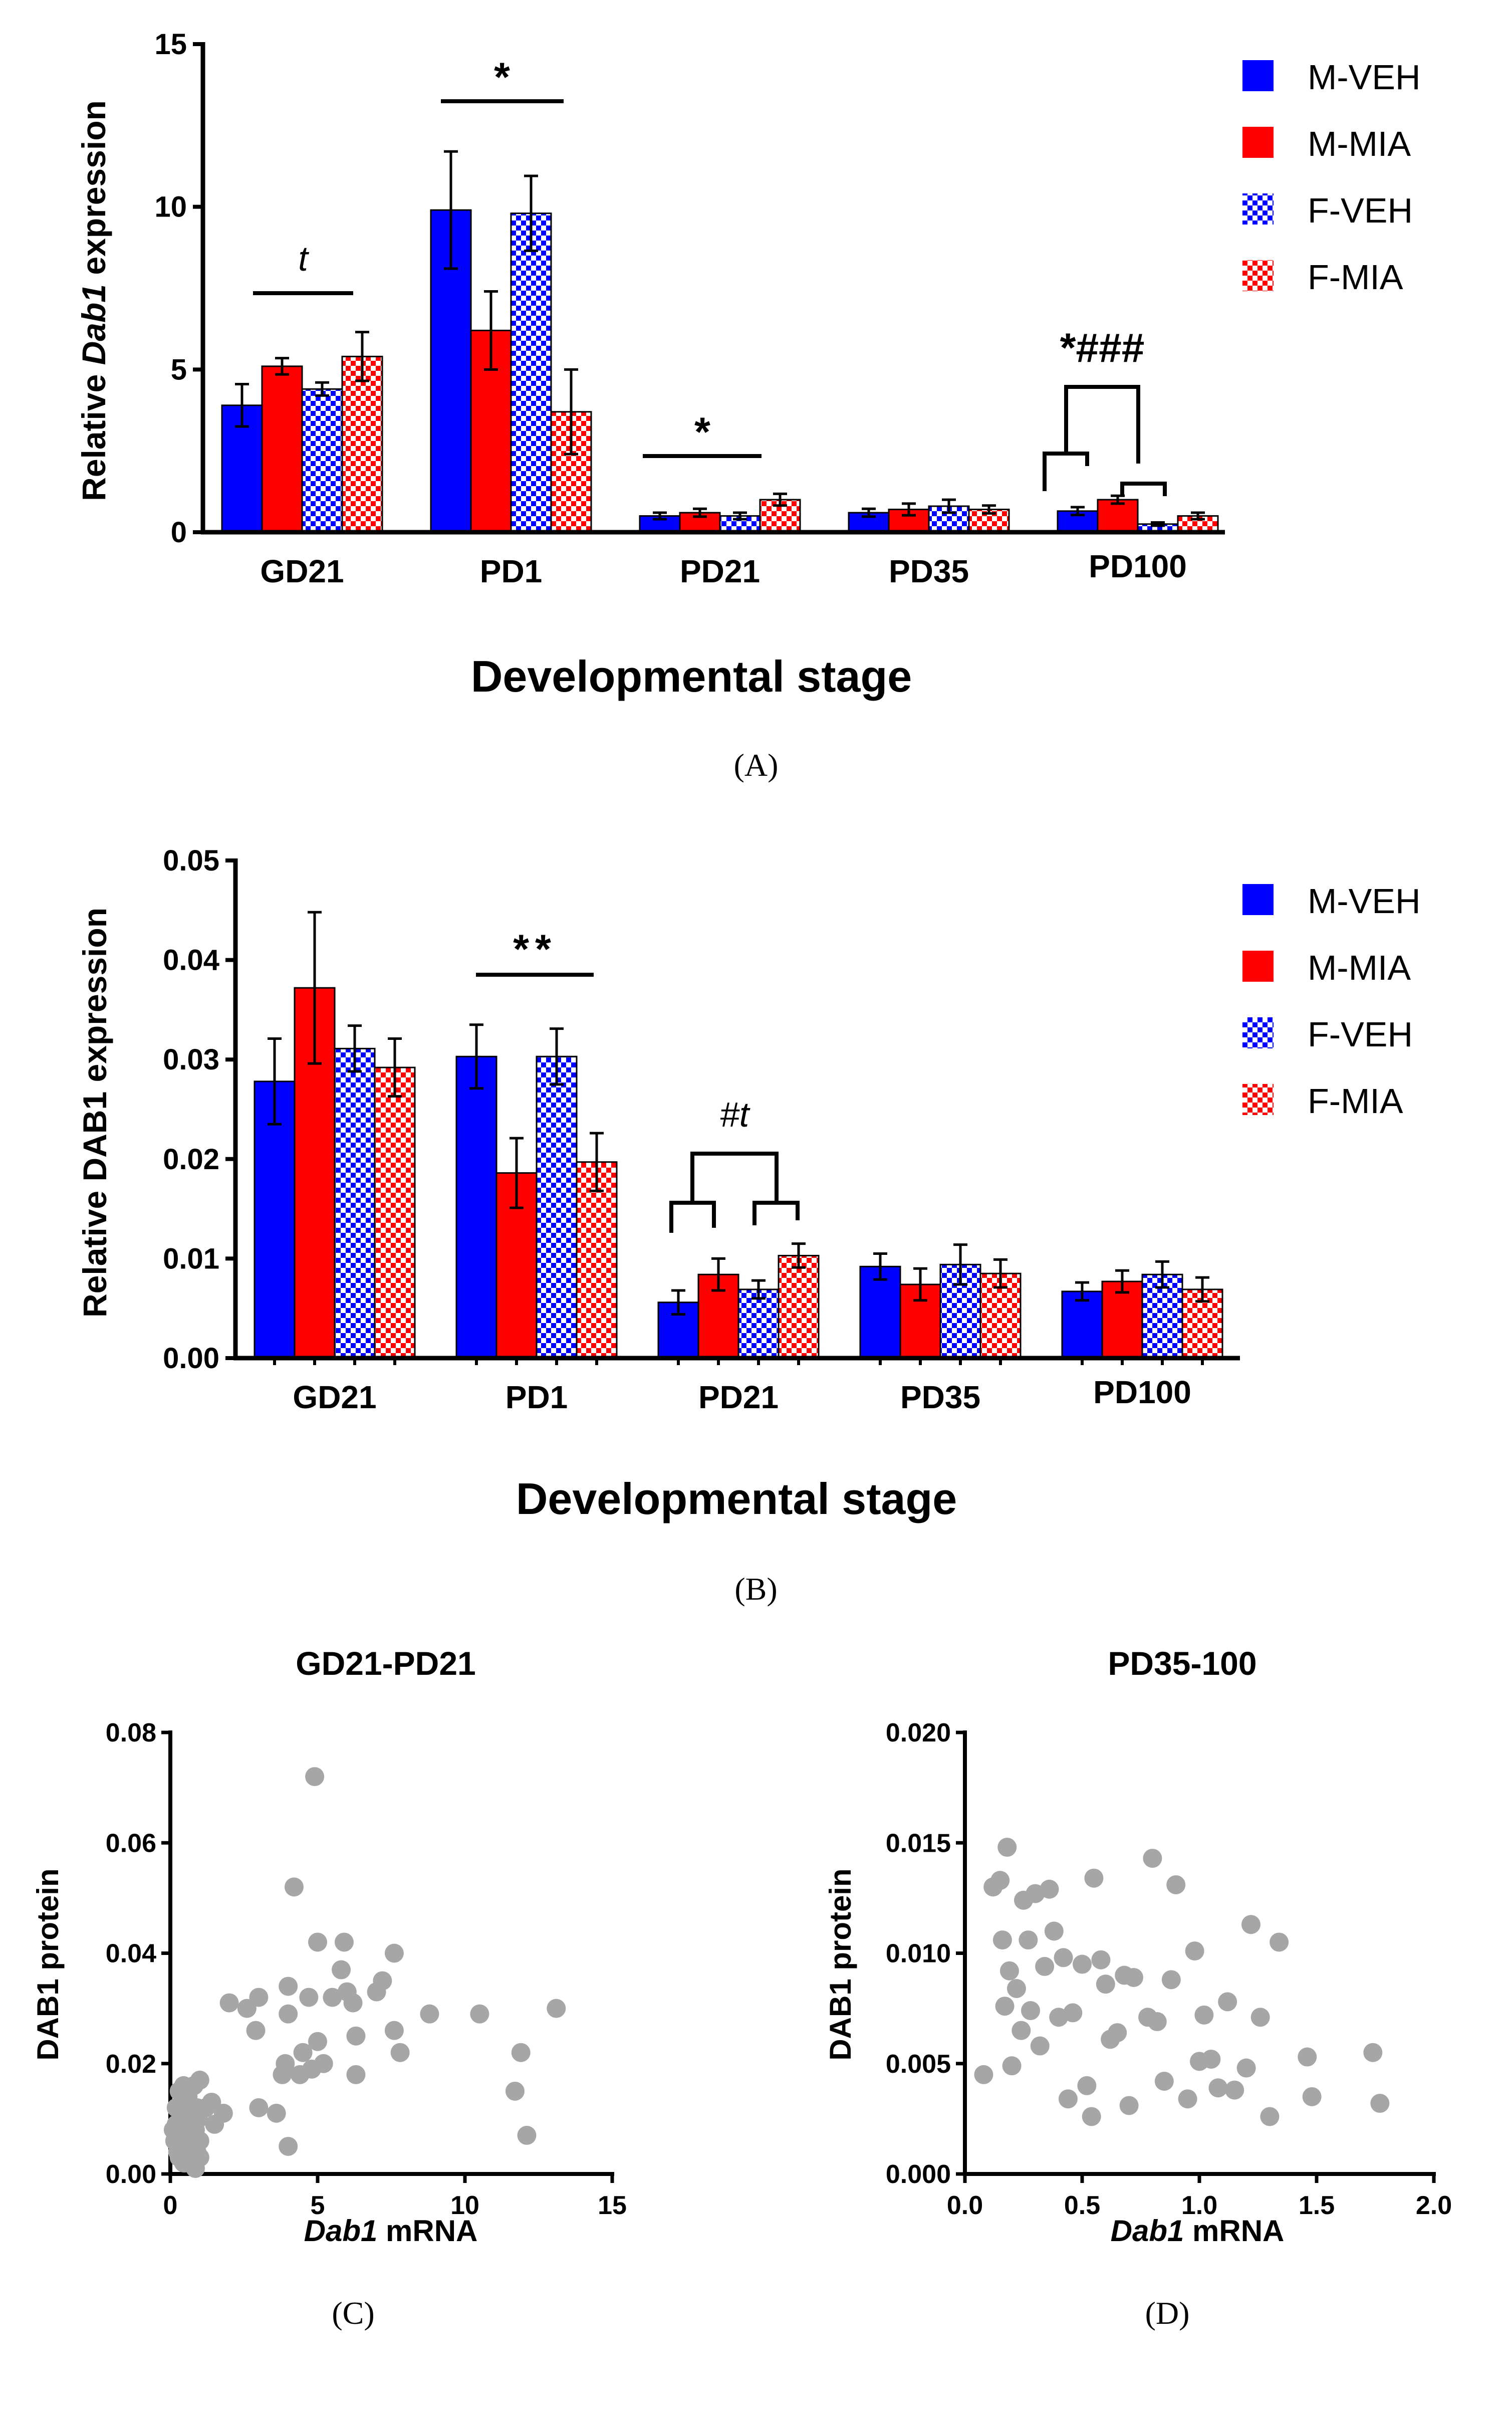 This screenshot has height=2410, width=1512. I want to click on category-label-gd21: GD21, so click(302, 571).